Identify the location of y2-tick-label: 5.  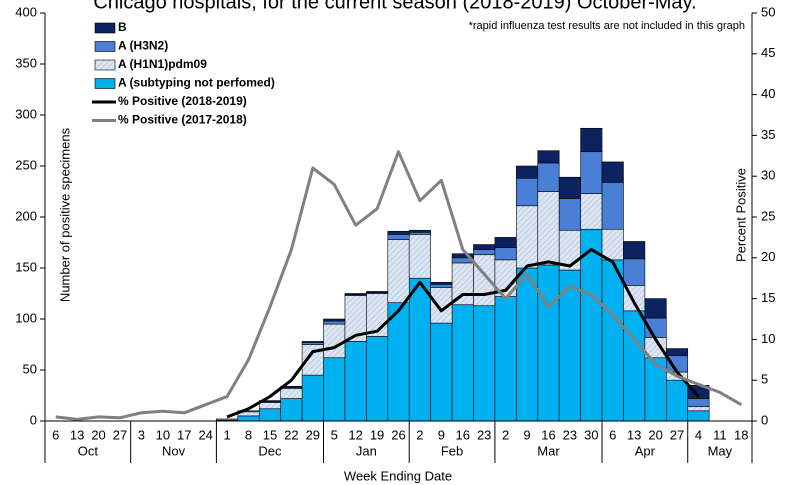
(764, 379).